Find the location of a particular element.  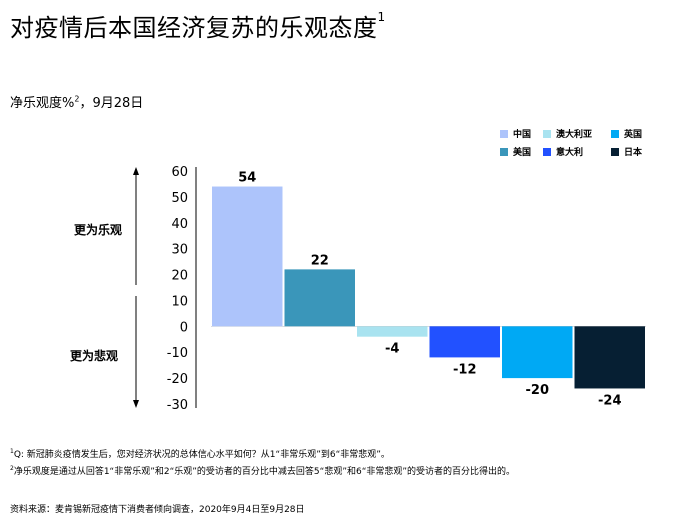

up-arrow-icon is located at coordinates (136, 171).